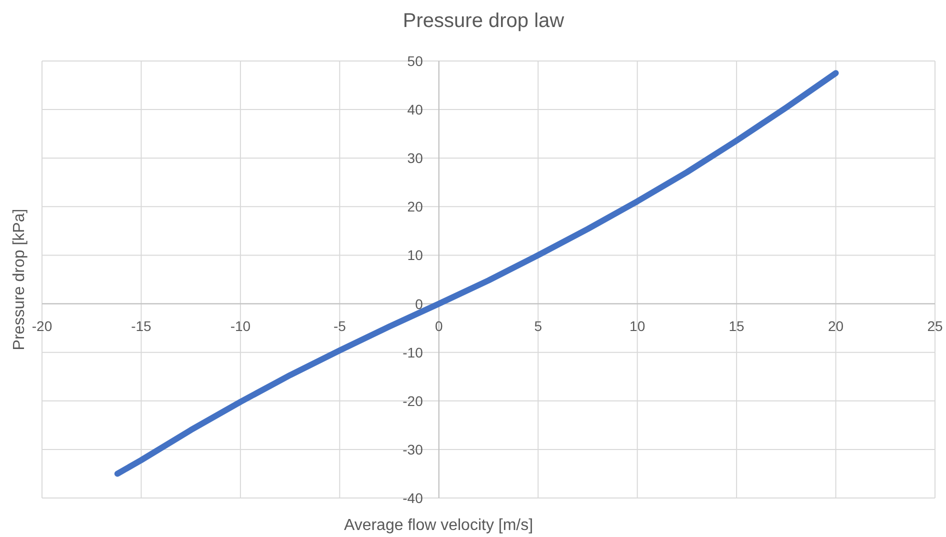 Image resolution: width=946 pixels, height=537 pixels. What do you see at coordinates (935, 326) in the screenshot?
I see `x-tick-label: 25` at bounding box center [935, 326].